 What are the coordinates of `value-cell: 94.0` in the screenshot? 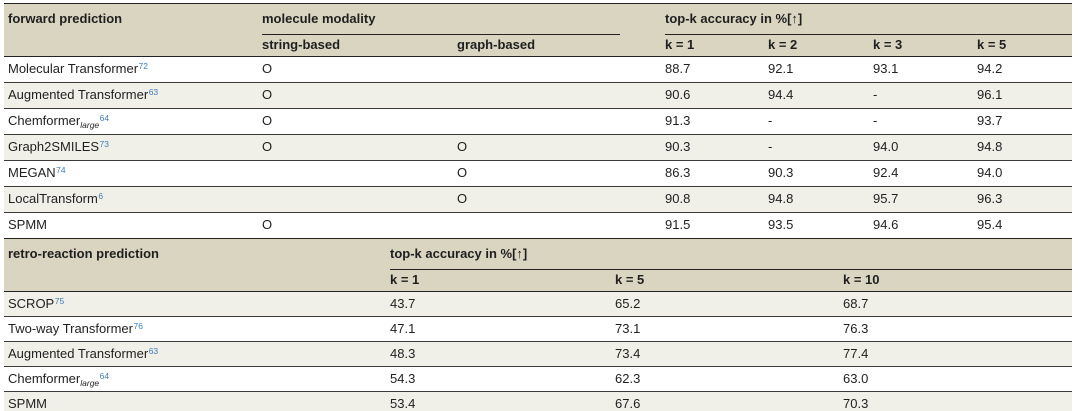 It's located at (886, 146).